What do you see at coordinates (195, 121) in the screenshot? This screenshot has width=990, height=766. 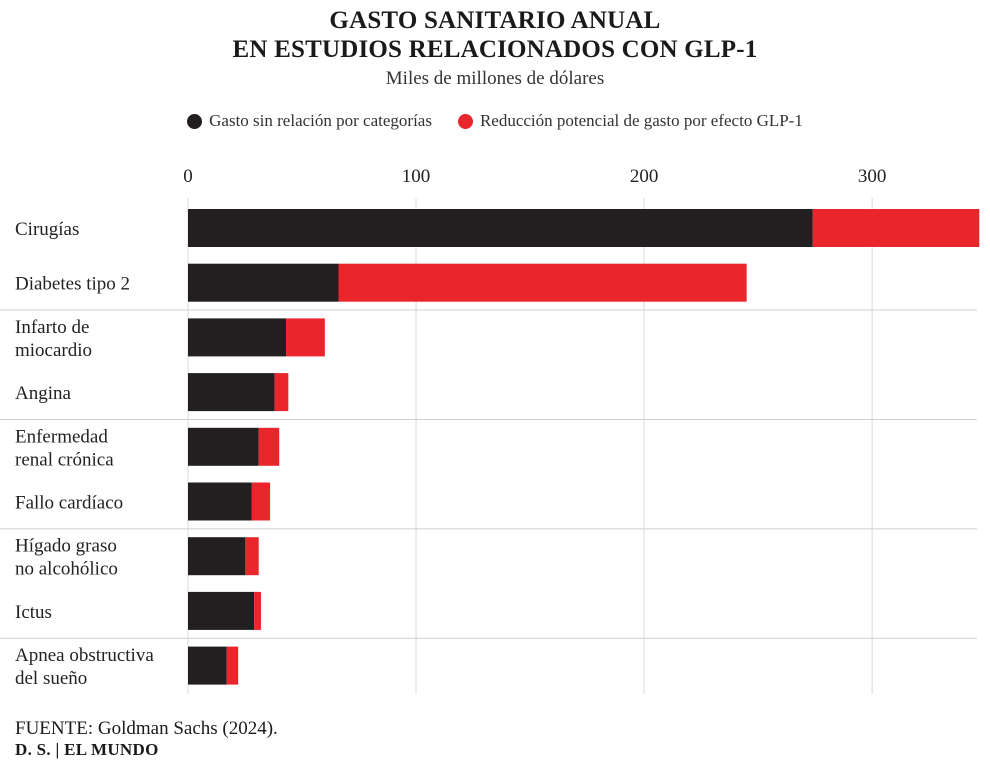 I see `legend-swatch-base` at bounding box center [195, 121].